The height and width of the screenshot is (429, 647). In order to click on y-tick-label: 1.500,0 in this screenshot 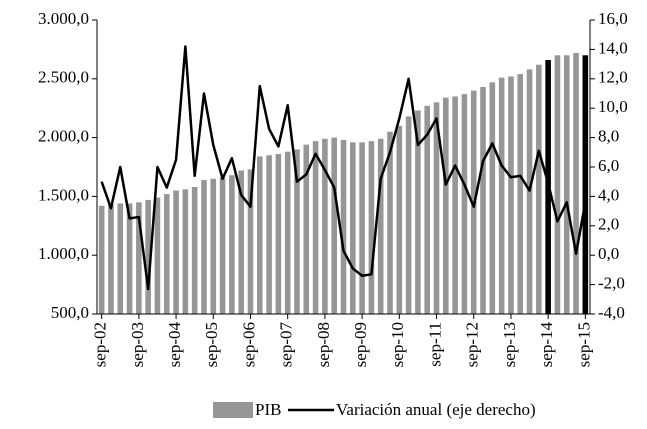, I will do `click(63, 194)`.